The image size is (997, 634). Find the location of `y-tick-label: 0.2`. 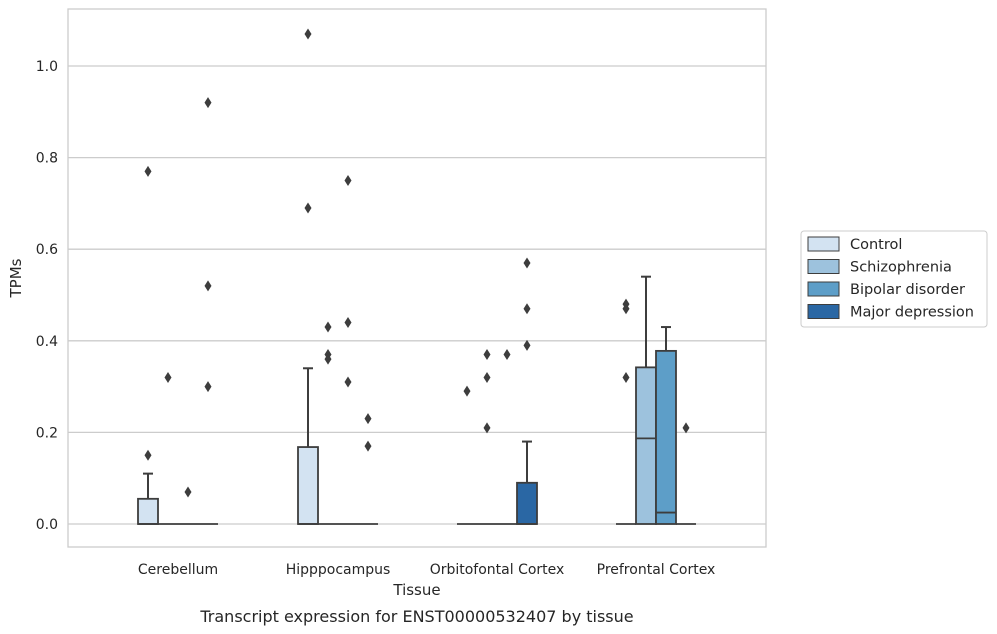

y-tick-label: 0.2 is located at coordinates (47, 433).